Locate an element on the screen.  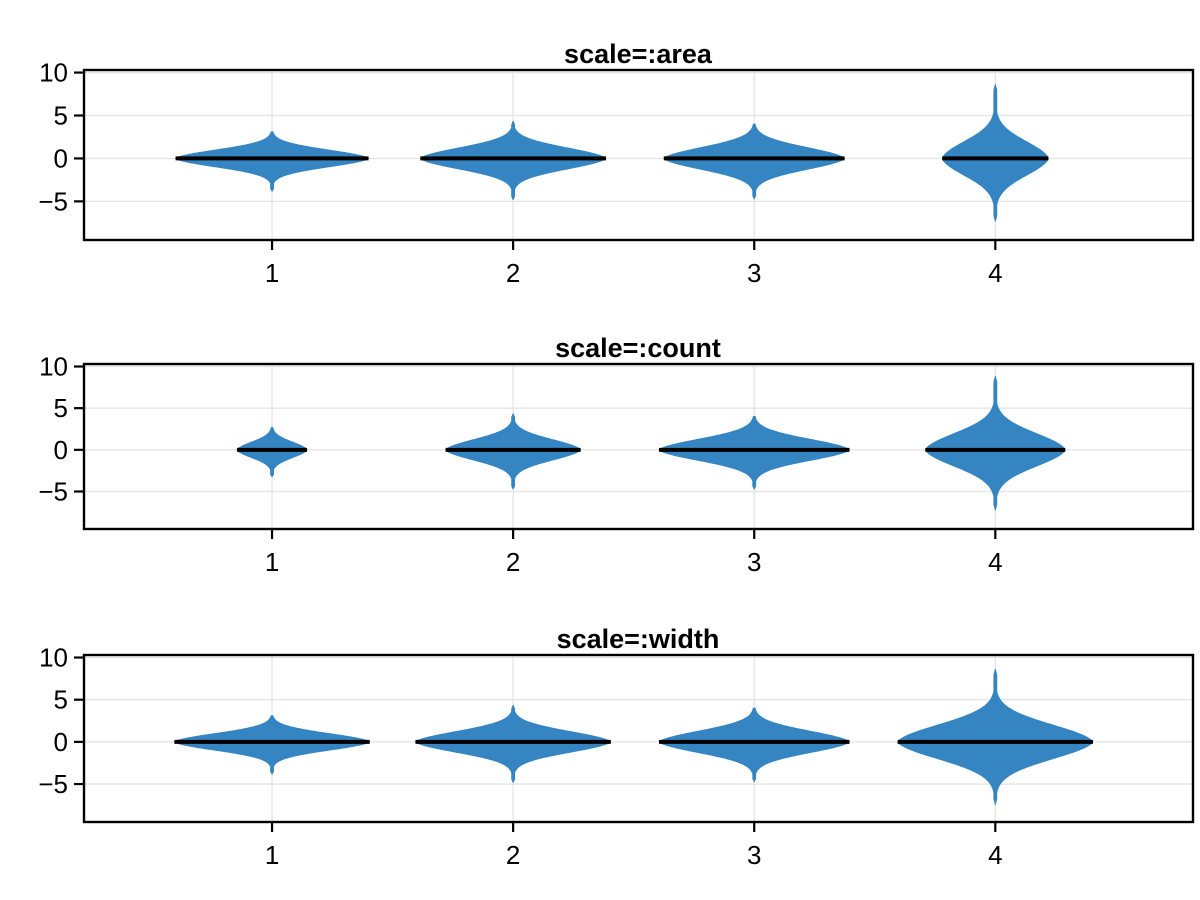
panel-title-count: scale=:count is located at coordinates (638, 348).